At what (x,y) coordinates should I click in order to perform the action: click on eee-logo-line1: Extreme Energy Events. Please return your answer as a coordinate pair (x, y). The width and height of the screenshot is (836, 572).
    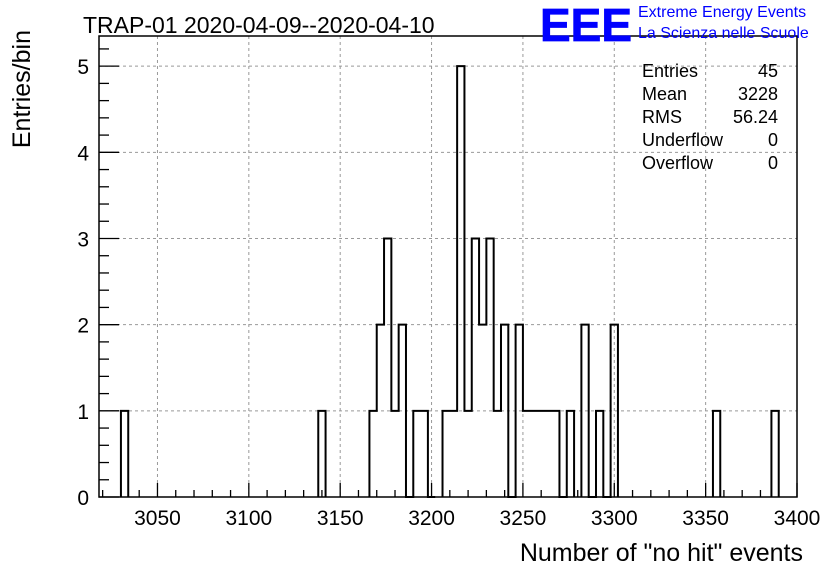
    Looking at the image, I should click on (722, 12).